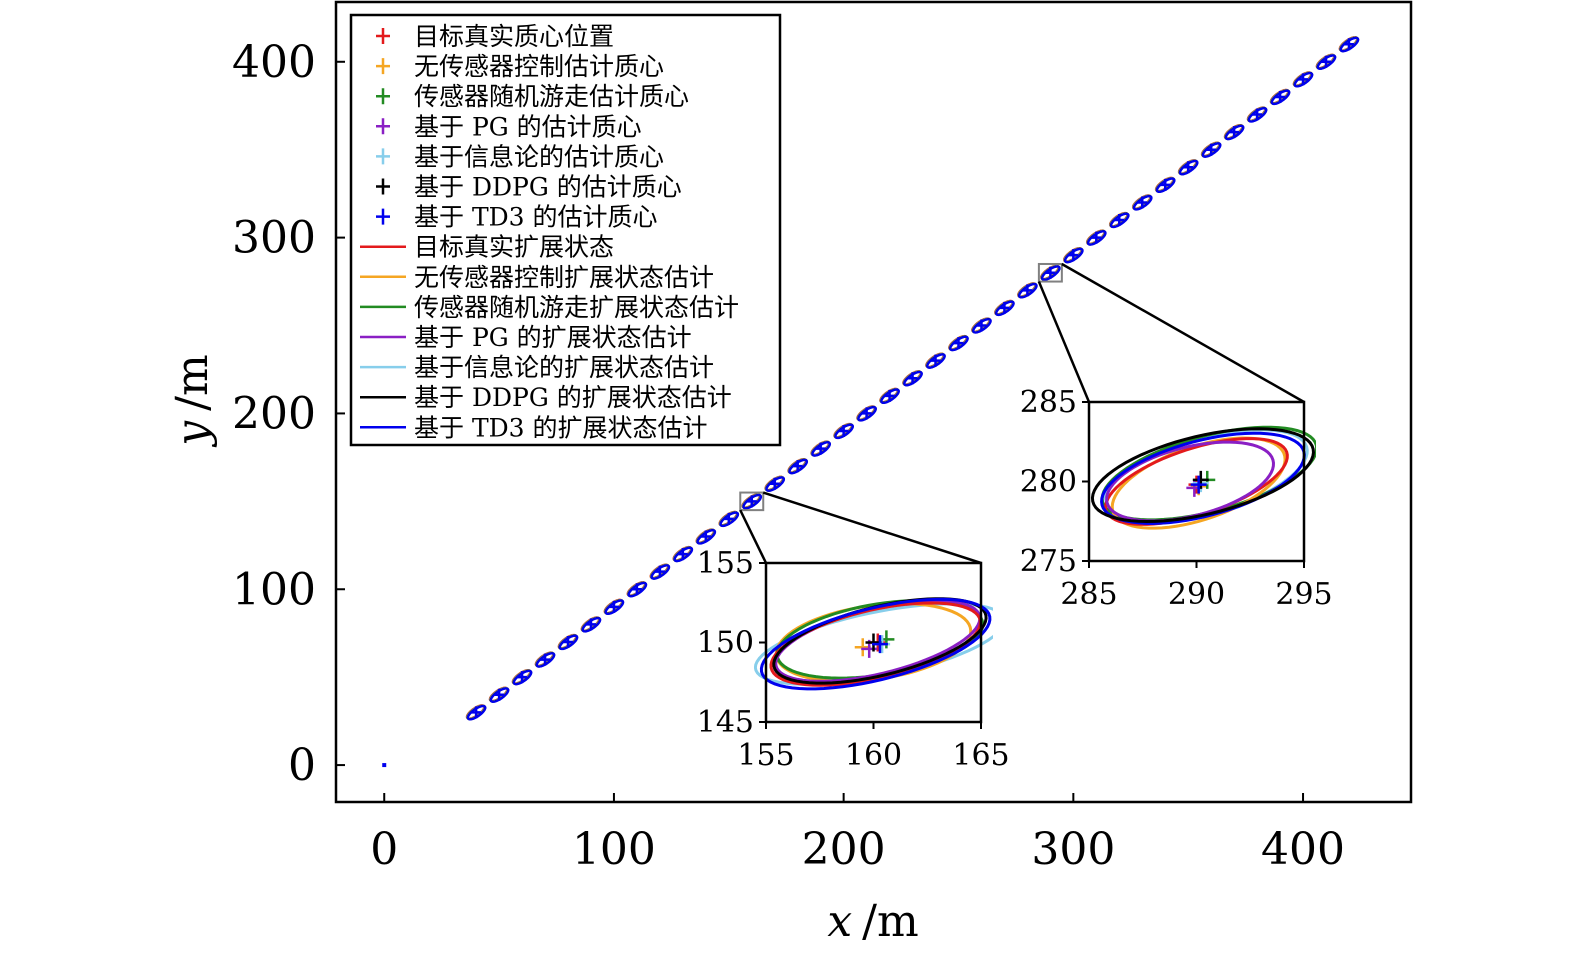 This screenshot has height=954, width=1575. I want to click on y-tick-label: 100, so click(274, 589).